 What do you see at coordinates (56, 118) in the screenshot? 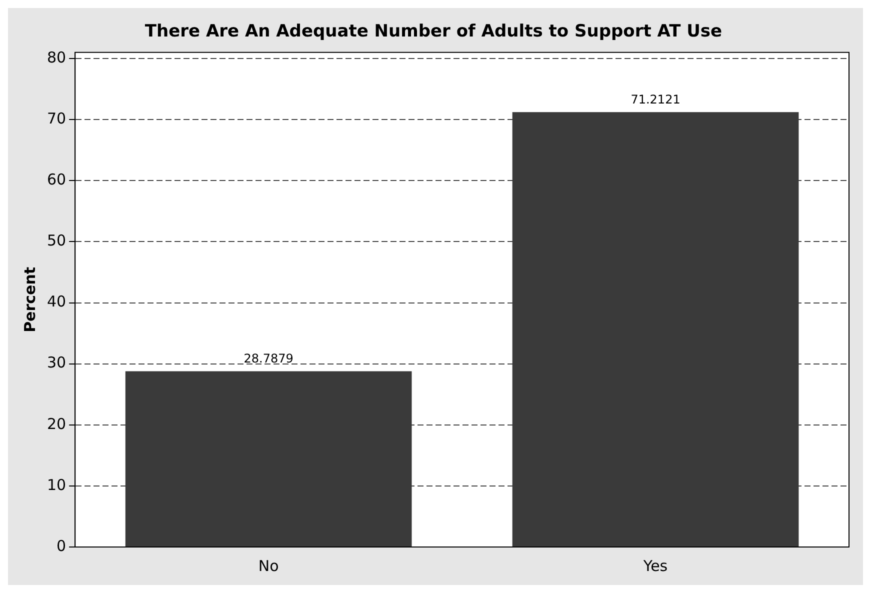
I see `y-tick-label: 70` at bounding box center [56, 118].